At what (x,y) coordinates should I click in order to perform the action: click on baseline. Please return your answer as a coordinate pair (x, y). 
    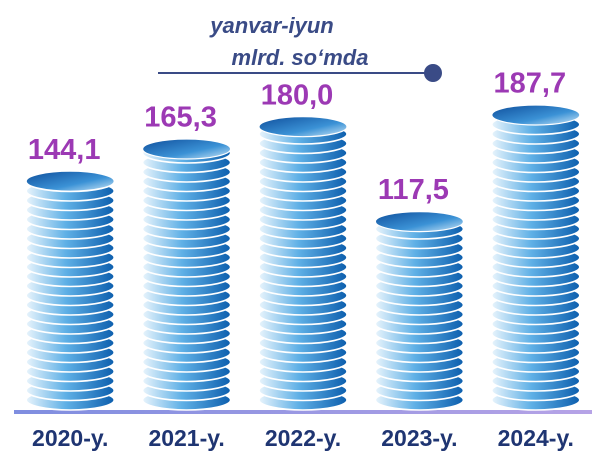
    Looking at the image, I should click on (303, 412).